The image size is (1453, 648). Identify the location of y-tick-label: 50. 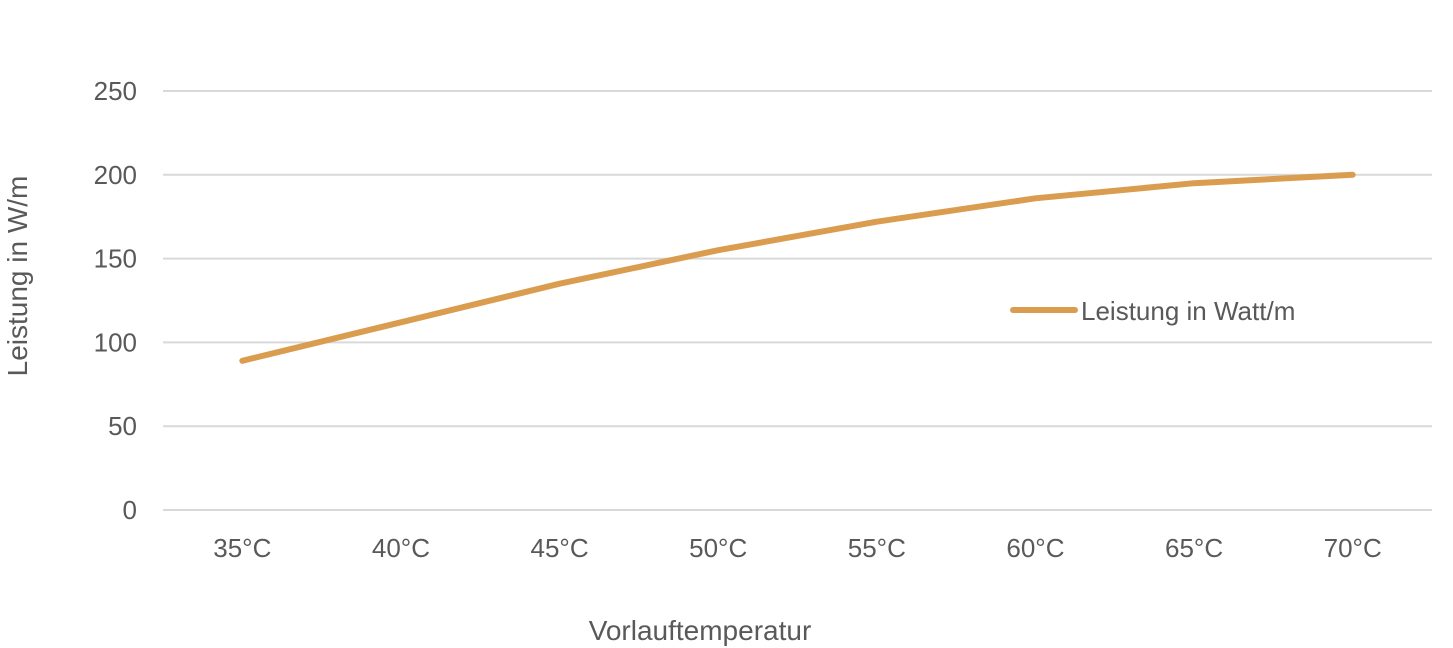
(122, 426).